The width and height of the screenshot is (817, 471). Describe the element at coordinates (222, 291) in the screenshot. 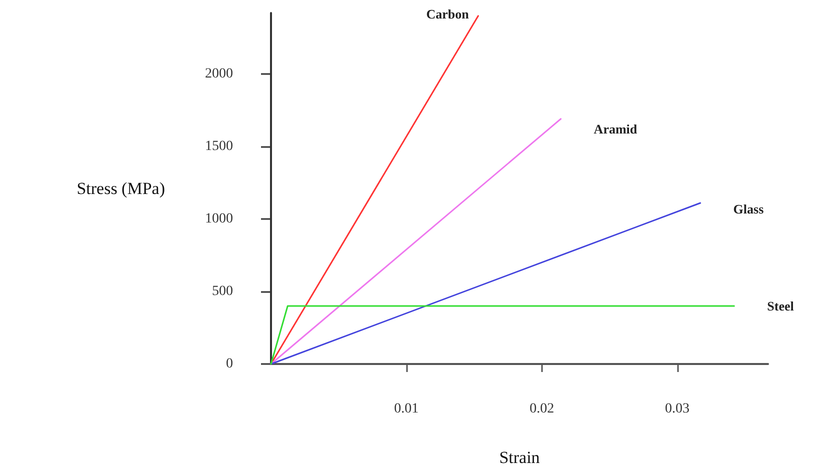

I see `y-tick-label: 500` at that location.